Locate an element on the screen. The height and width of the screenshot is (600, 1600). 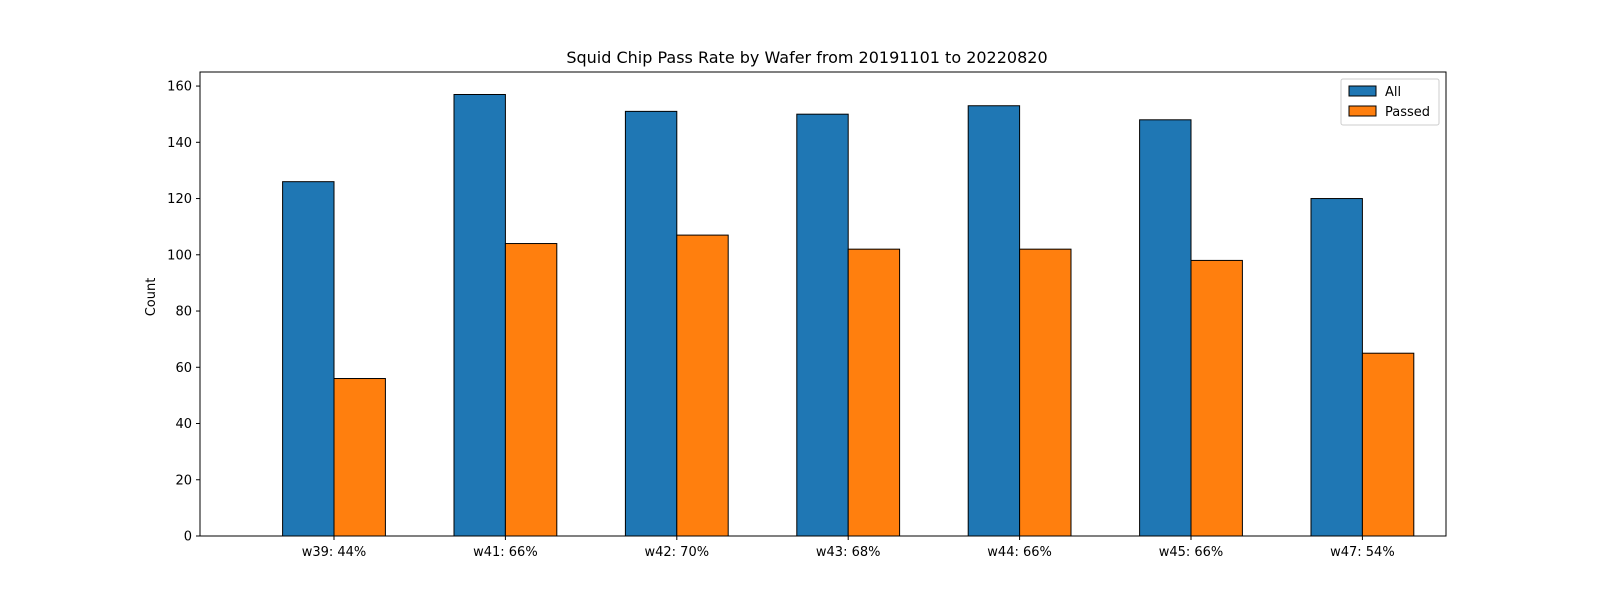
x-tick-label: w47: 54% is located at coordinates (1362, 552).